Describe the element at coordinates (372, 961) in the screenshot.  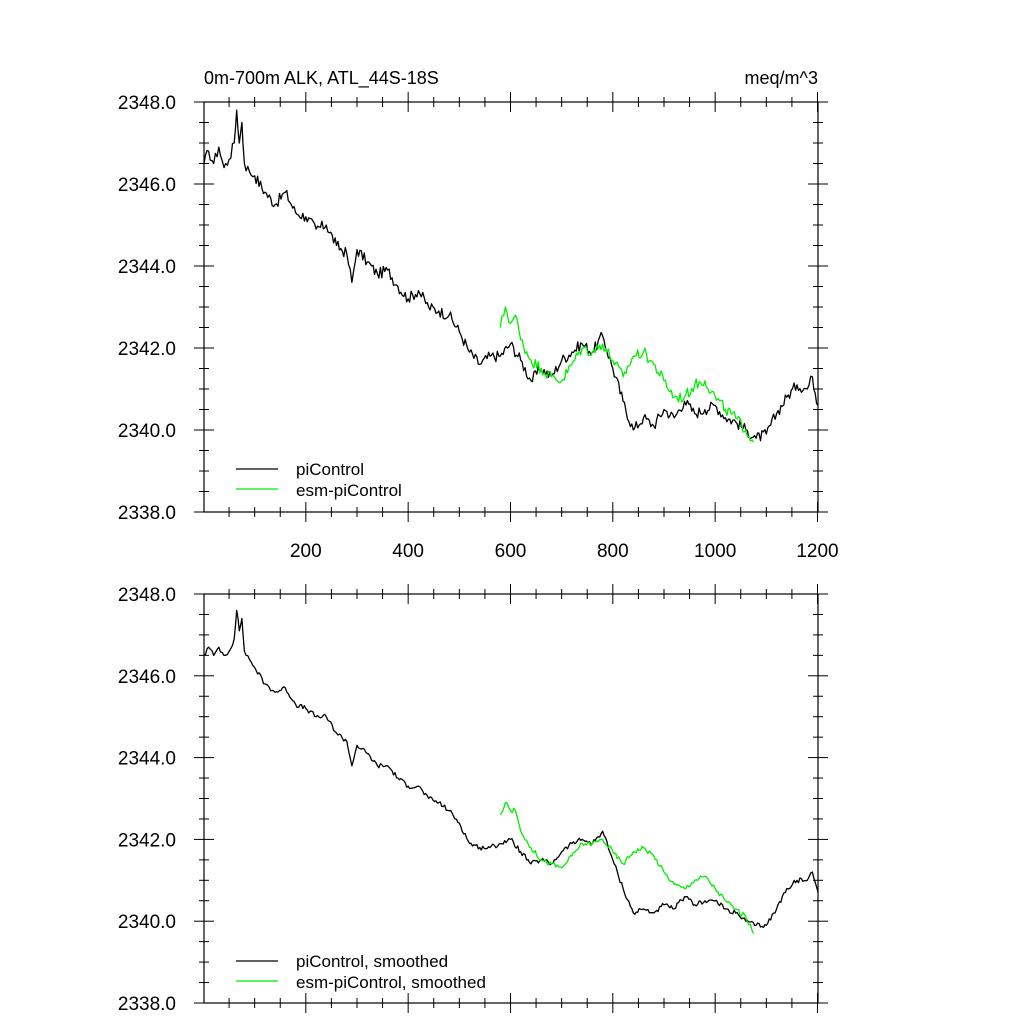
I see `legend-label-picontrol-smoothed: piControl, smoothed` at that location.